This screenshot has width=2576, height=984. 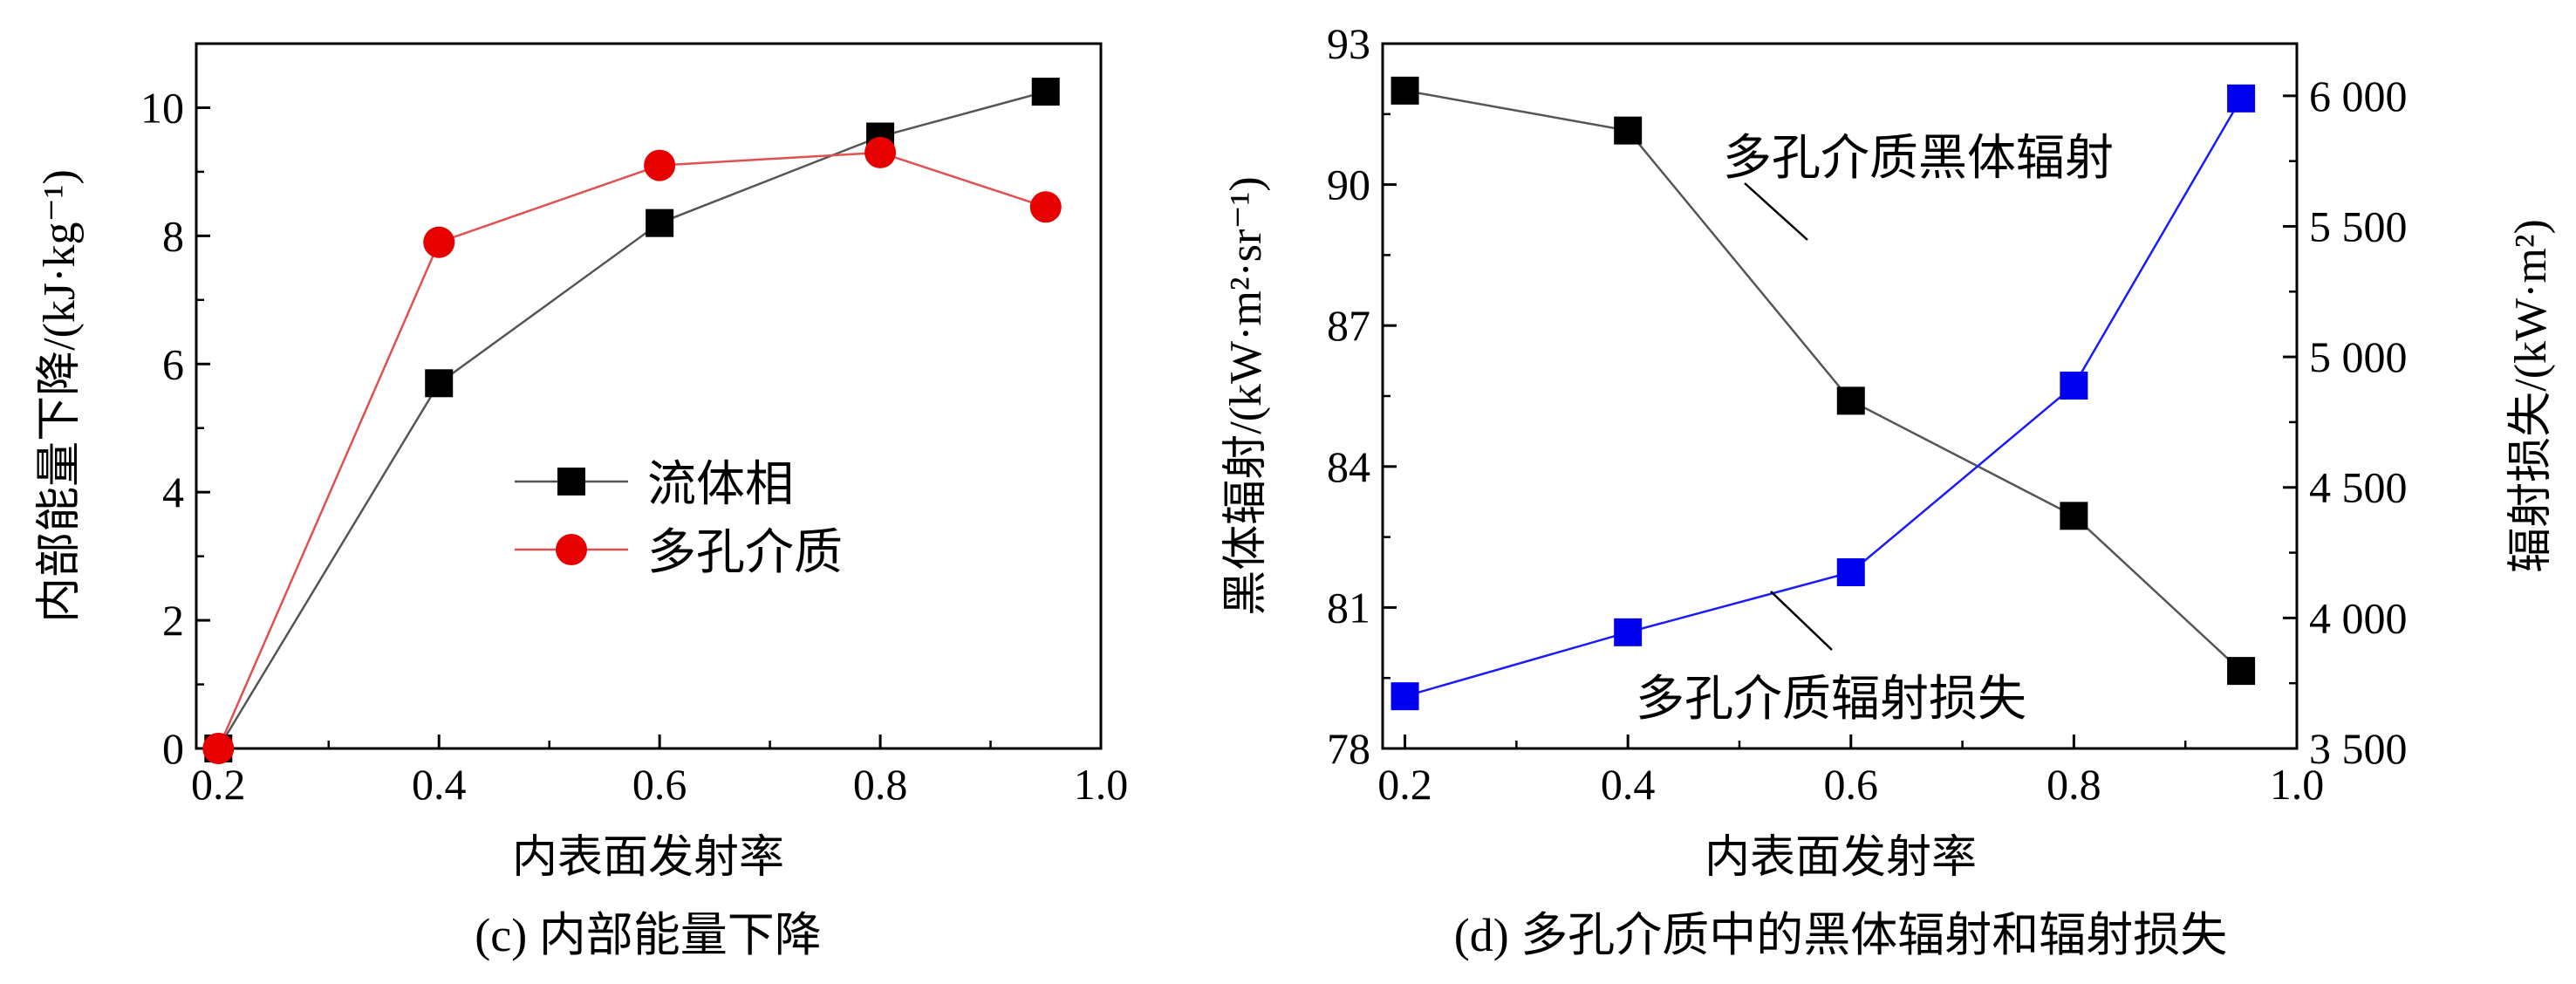 I want to click on y-tick-label: 87, so click(x=1348, y=325).